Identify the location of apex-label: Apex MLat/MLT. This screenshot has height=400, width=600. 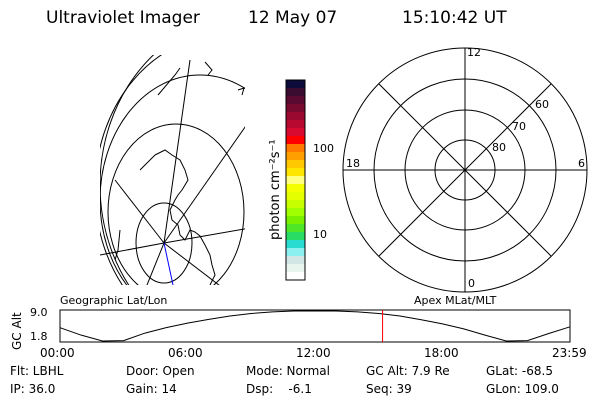
(455, 300).